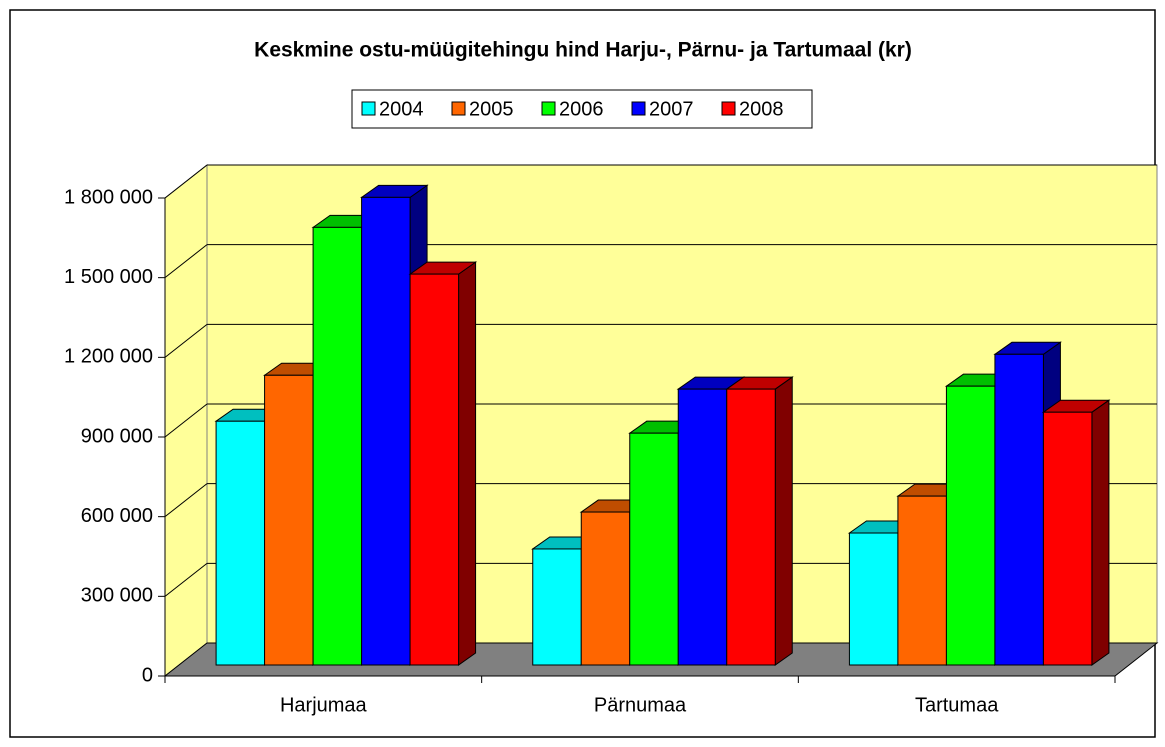  I want to click on legend-label: 2006, so click(581, 109).